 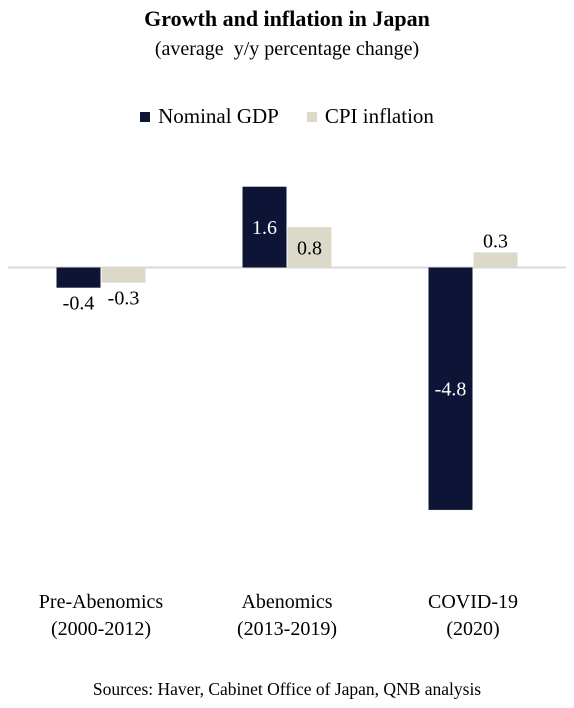 I want to click on value-label-nominal-gdp-2: -4.8, so click(x=451, y=390).